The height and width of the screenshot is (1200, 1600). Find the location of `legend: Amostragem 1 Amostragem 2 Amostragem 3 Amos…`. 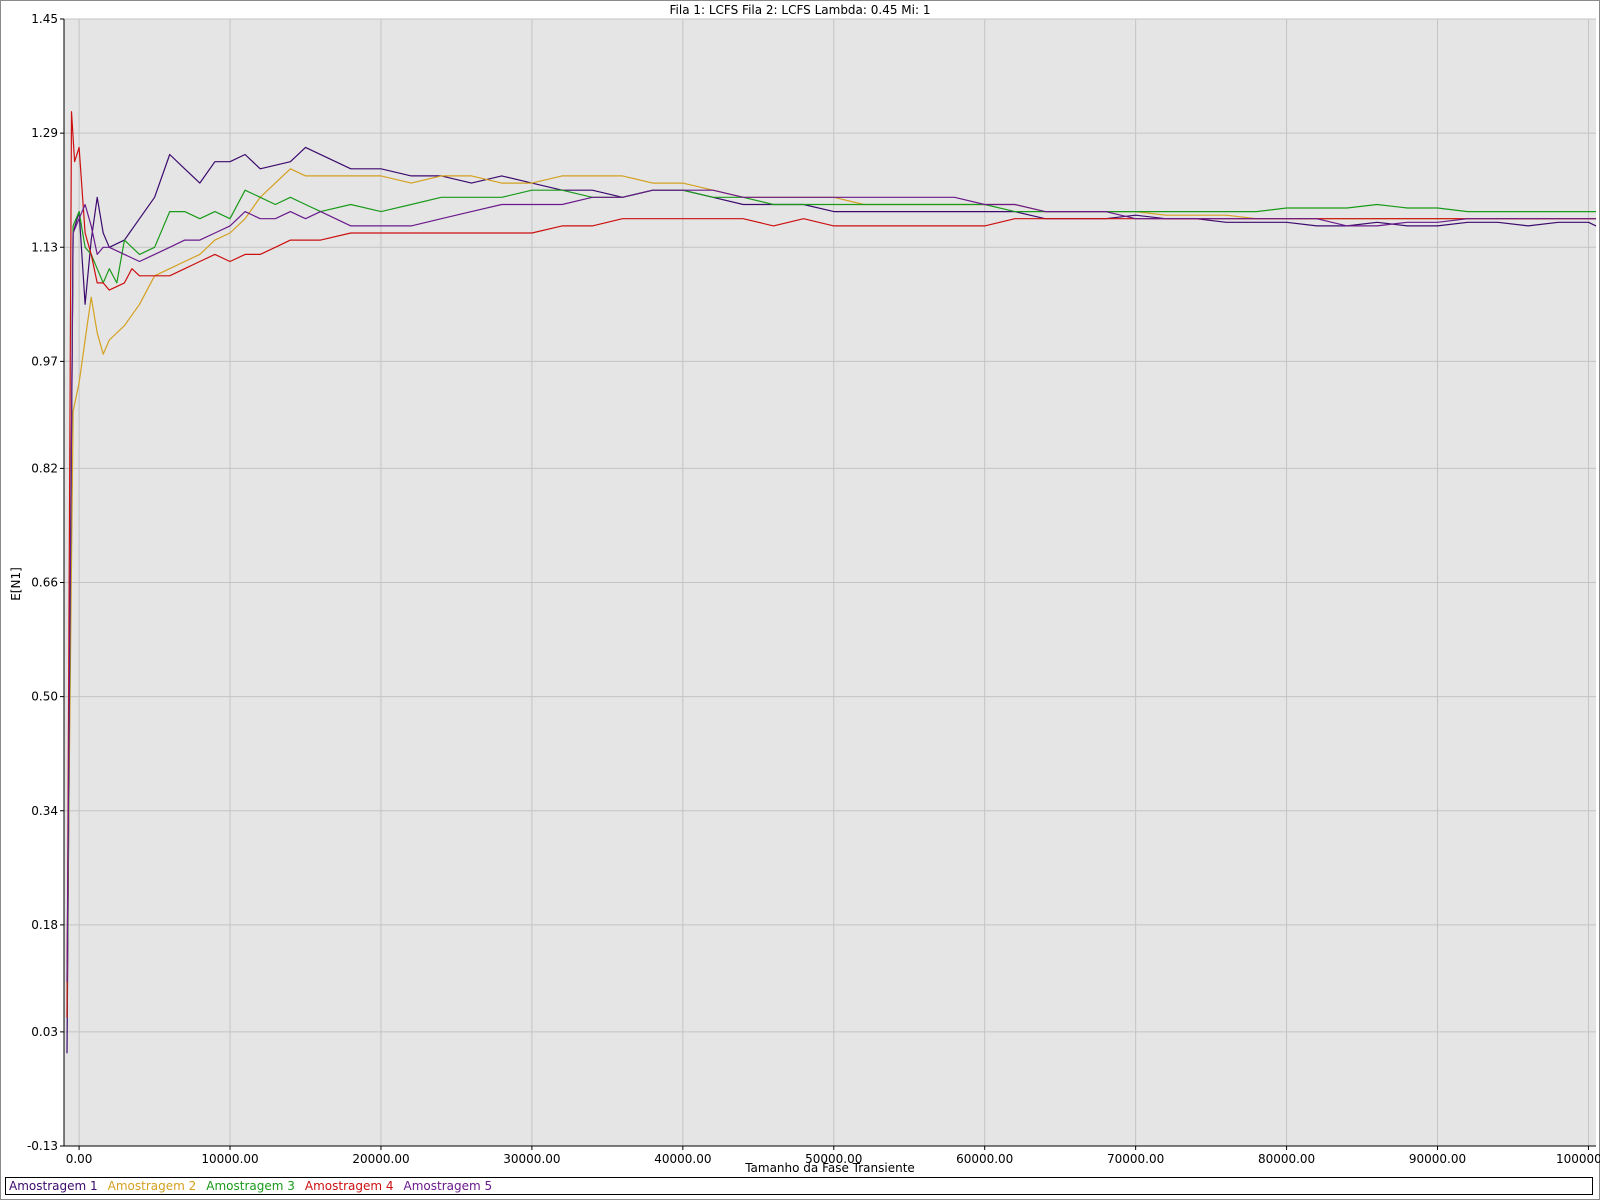

legend: Amostragem 1 Amostragem 2 Amostragem 3 Amos… is located at coordinates (799, 1186).